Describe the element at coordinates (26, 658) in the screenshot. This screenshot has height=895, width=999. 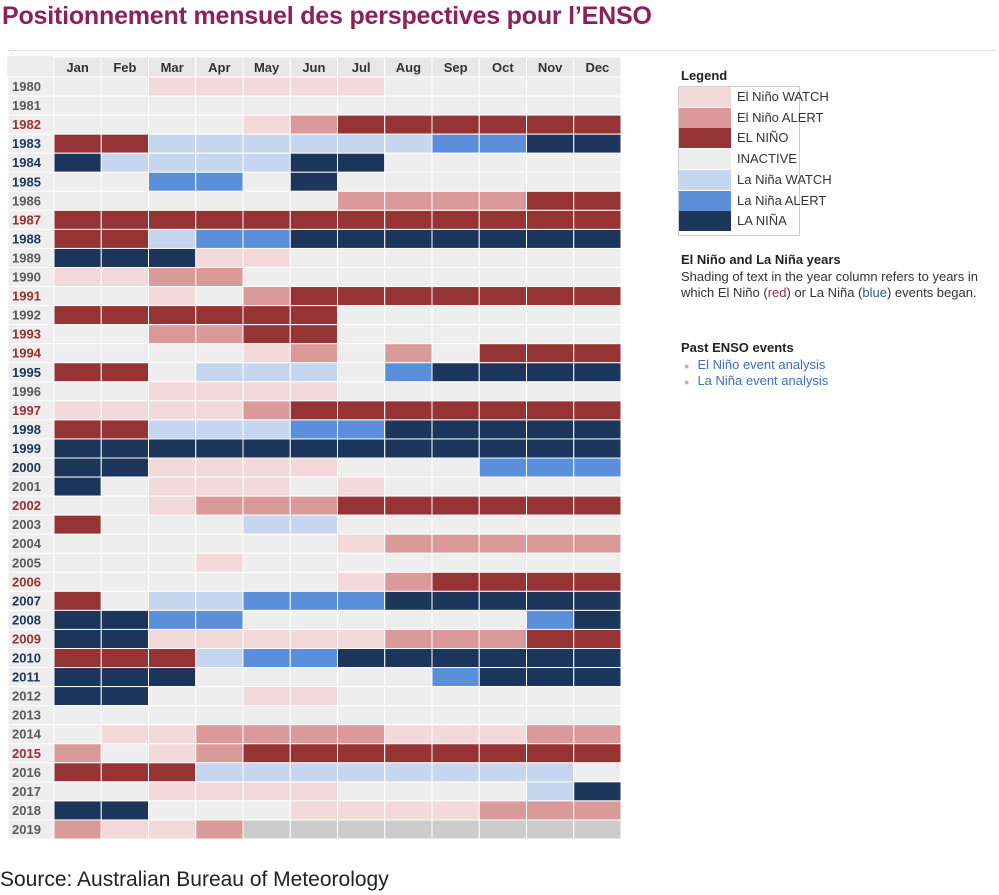
I see `year-label: 2010` at that location.